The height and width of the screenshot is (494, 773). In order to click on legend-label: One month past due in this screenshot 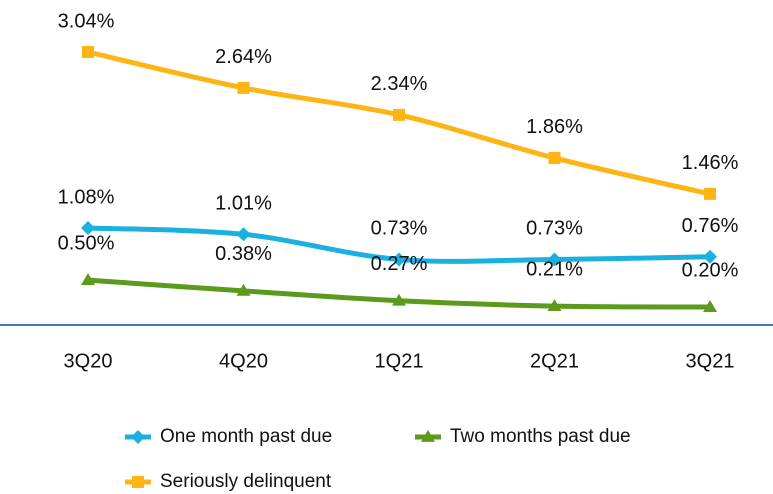, I will do `click(246, 436)`.